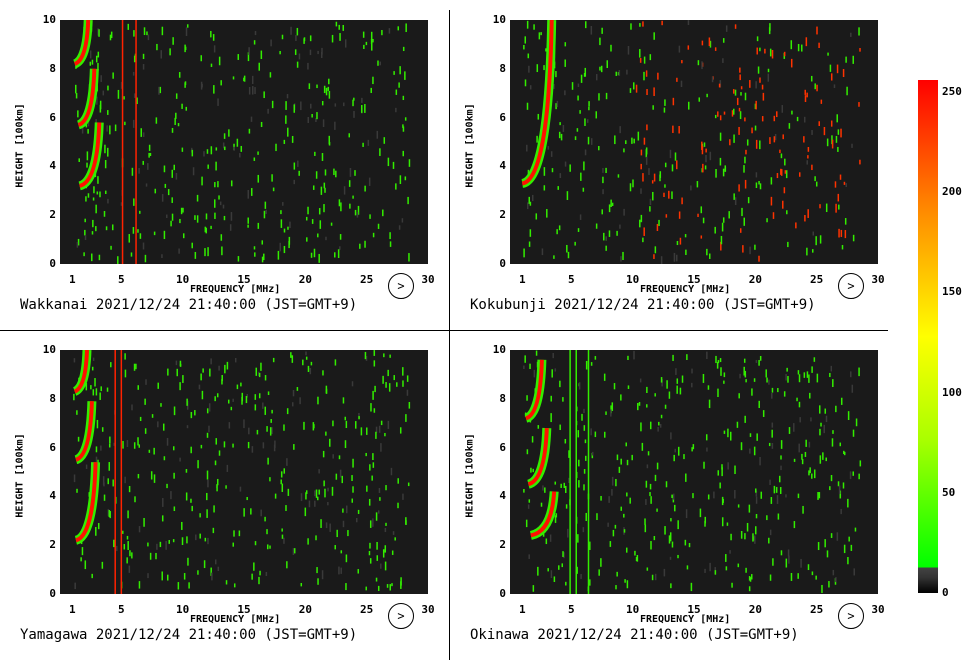 Image resolution: width=968 pixels, height=660 pixels. What do you see at coordinates (189, 635) in the screenshot?
I see `station-caption: Yamagawa 2021/12/24 21:40:00 (JST=GMT+9)` at bounding box center [189, 635].